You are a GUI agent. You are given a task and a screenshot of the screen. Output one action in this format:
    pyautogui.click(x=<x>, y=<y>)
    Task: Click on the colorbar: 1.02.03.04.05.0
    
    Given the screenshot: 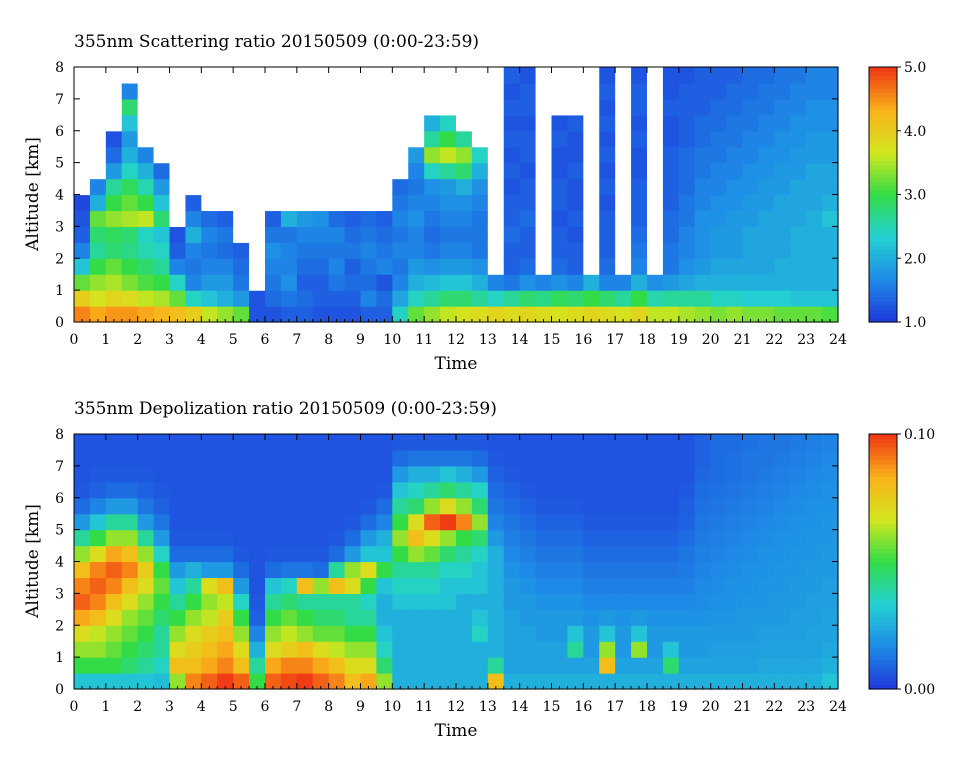 What is the action you would take?
    pyautogui.click(x=897, y=195)
    